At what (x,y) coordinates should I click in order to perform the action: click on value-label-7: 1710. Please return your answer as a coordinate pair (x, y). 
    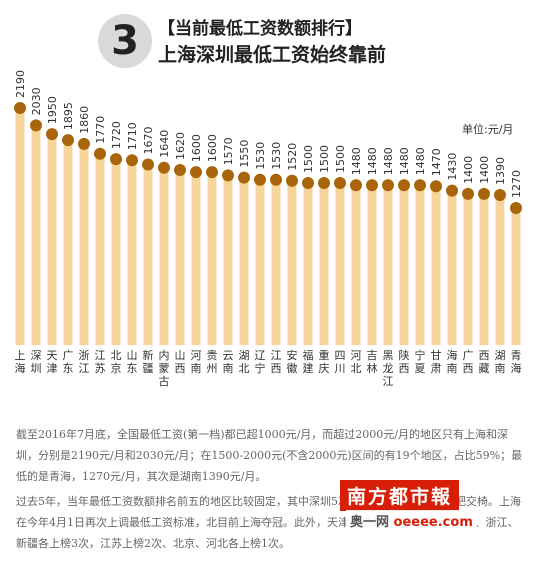
    Looking at the image, I should click on (132, 136).